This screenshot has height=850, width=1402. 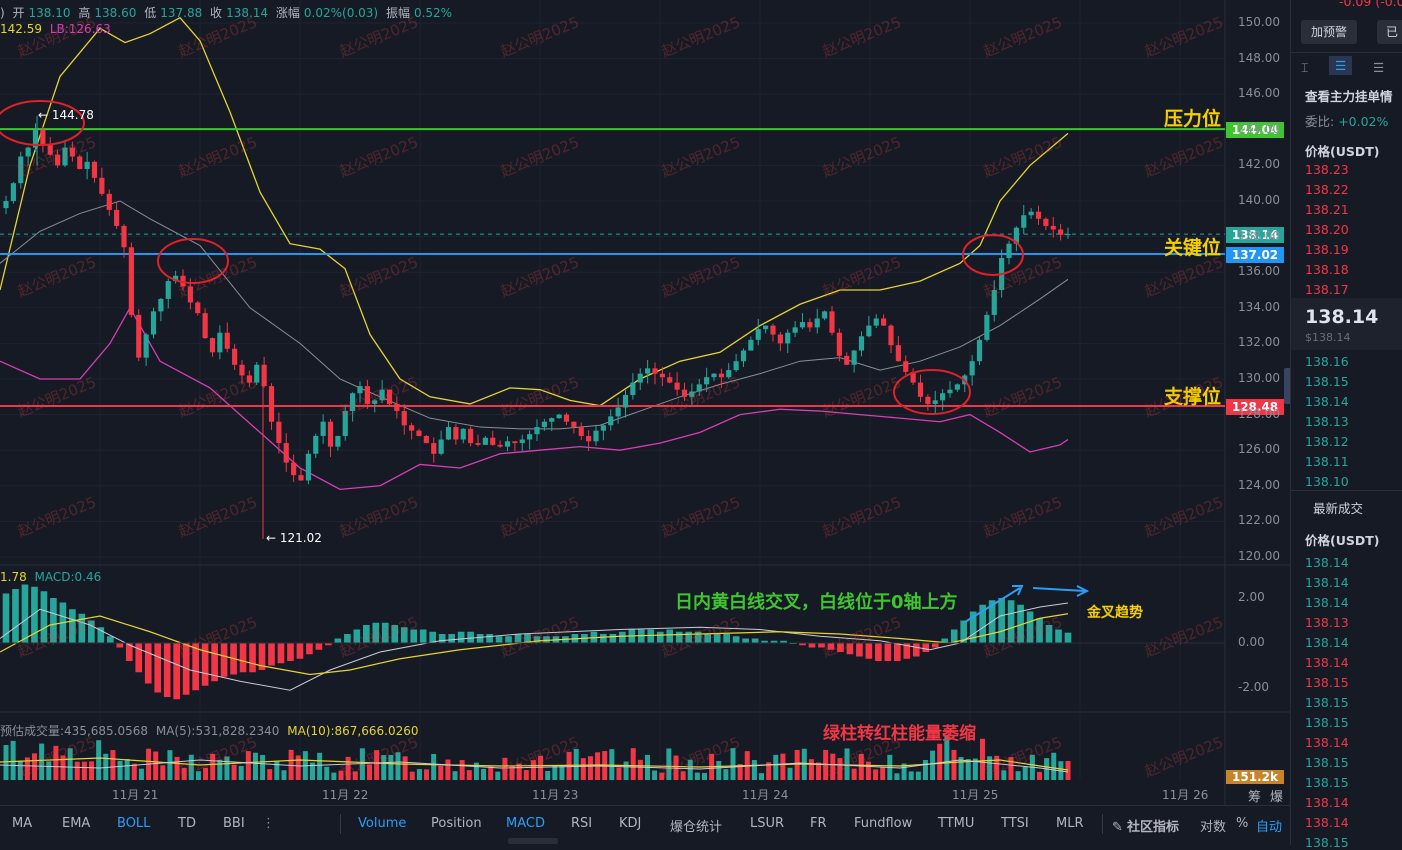 What do you see at coordinates (1327, 381) in the screenshot?
I see `bid-price: 138.15` at bounding box center [1327, 381].